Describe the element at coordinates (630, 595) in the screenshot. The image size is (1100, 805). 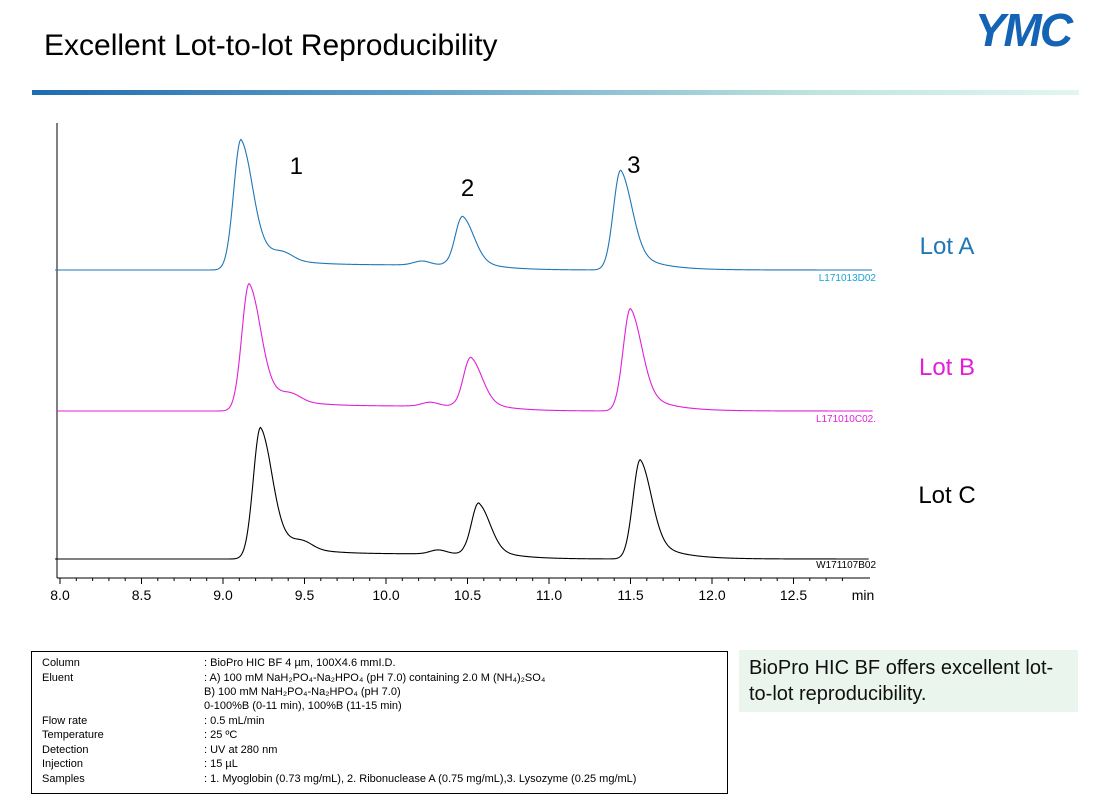
I see `x-tick-label: 11.5` at that location.